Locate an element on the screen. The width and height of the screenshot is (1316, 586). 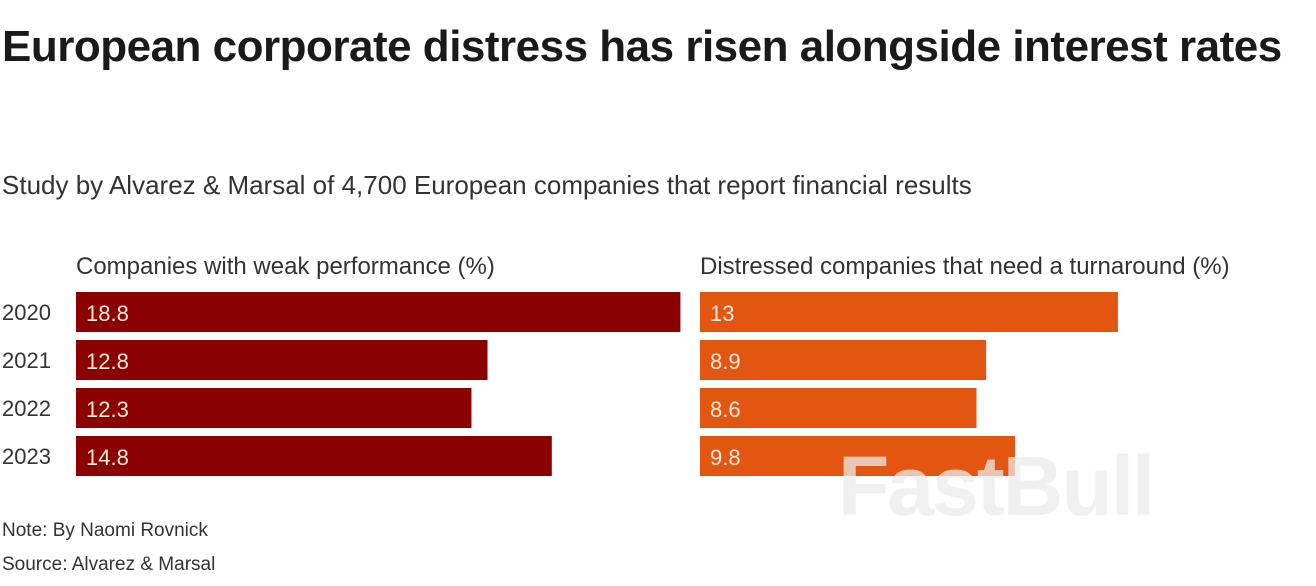
note: Note: By Naomi Rovnick is located at coordinates (105, 530).